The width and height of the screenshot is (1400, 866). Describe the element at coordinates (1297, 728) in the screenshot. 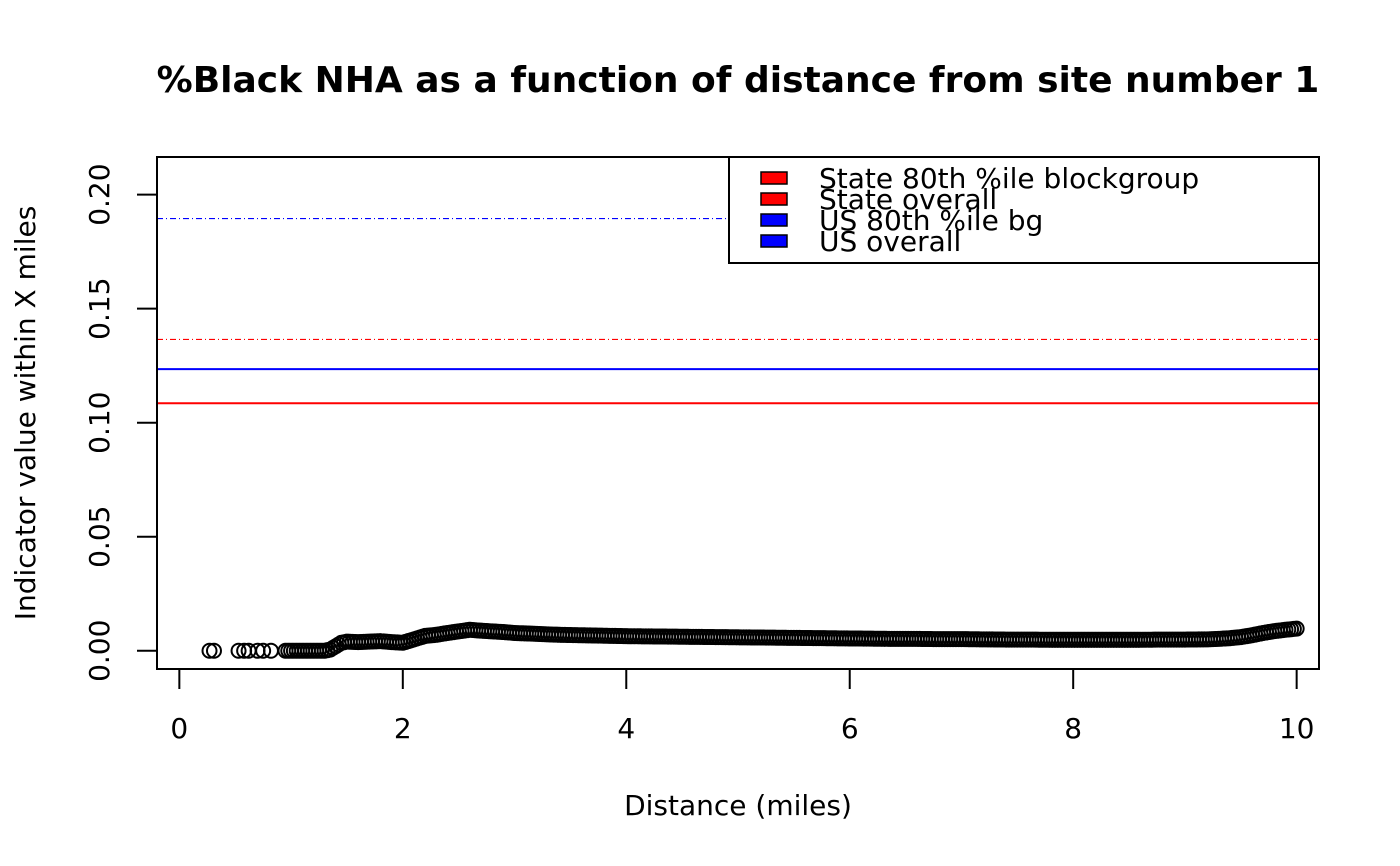

I see `x-tick-label: 10` at that location.